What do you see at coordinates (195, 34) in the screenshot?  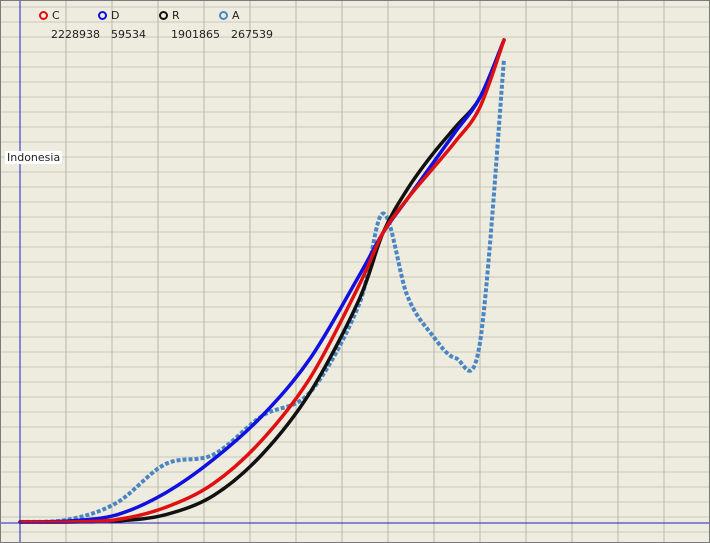 I see `legend-value-R: 1901865` at bounding box center [195, 34].